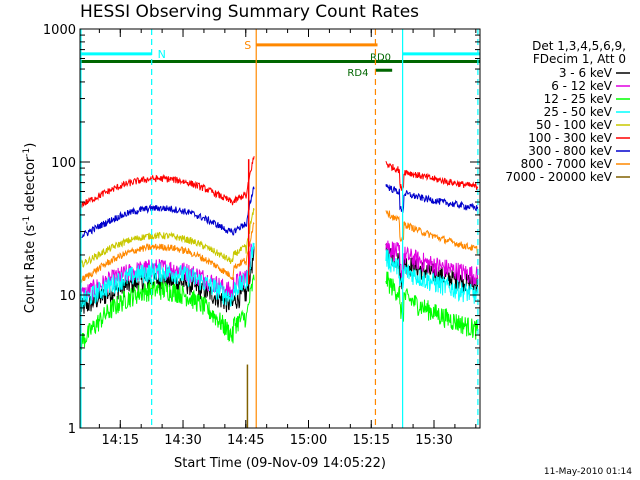 This screenshot has height=480, width=640. What do you see at coordinates (72, 429) in the screenshot?
I see `y-tick-label-0: 1` at bounding box center [72, 429].